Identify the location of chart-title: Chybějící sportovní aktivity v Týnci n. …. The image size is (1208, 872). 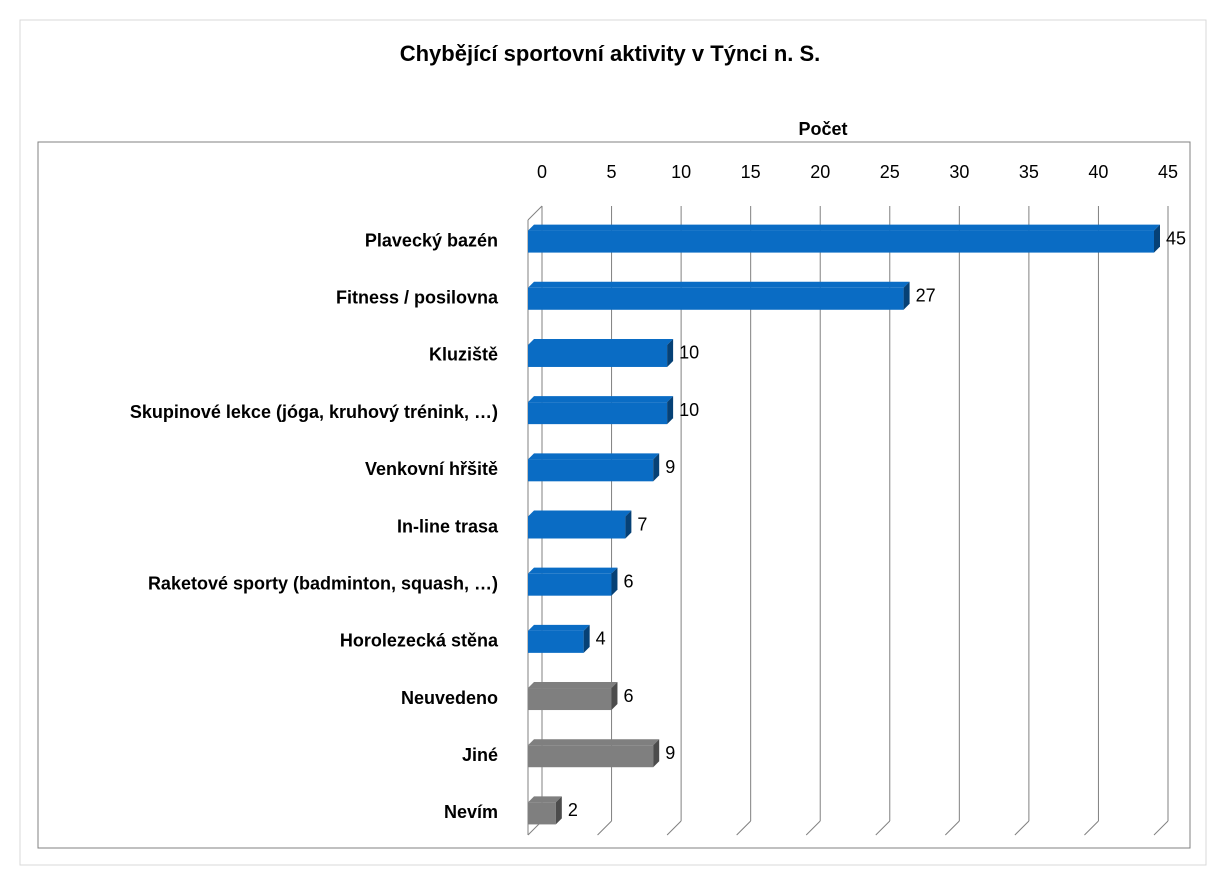
(610, 53).